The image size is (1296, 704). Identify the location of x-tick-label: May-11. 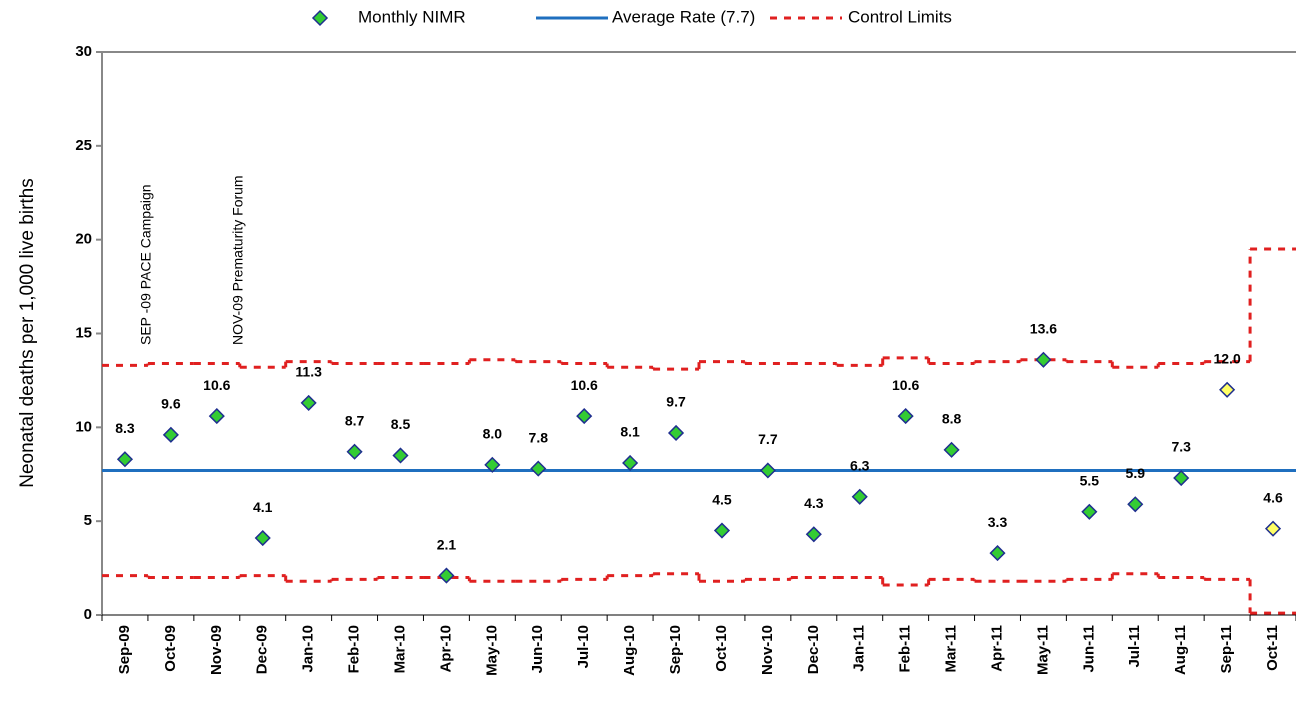
(1042, 650).